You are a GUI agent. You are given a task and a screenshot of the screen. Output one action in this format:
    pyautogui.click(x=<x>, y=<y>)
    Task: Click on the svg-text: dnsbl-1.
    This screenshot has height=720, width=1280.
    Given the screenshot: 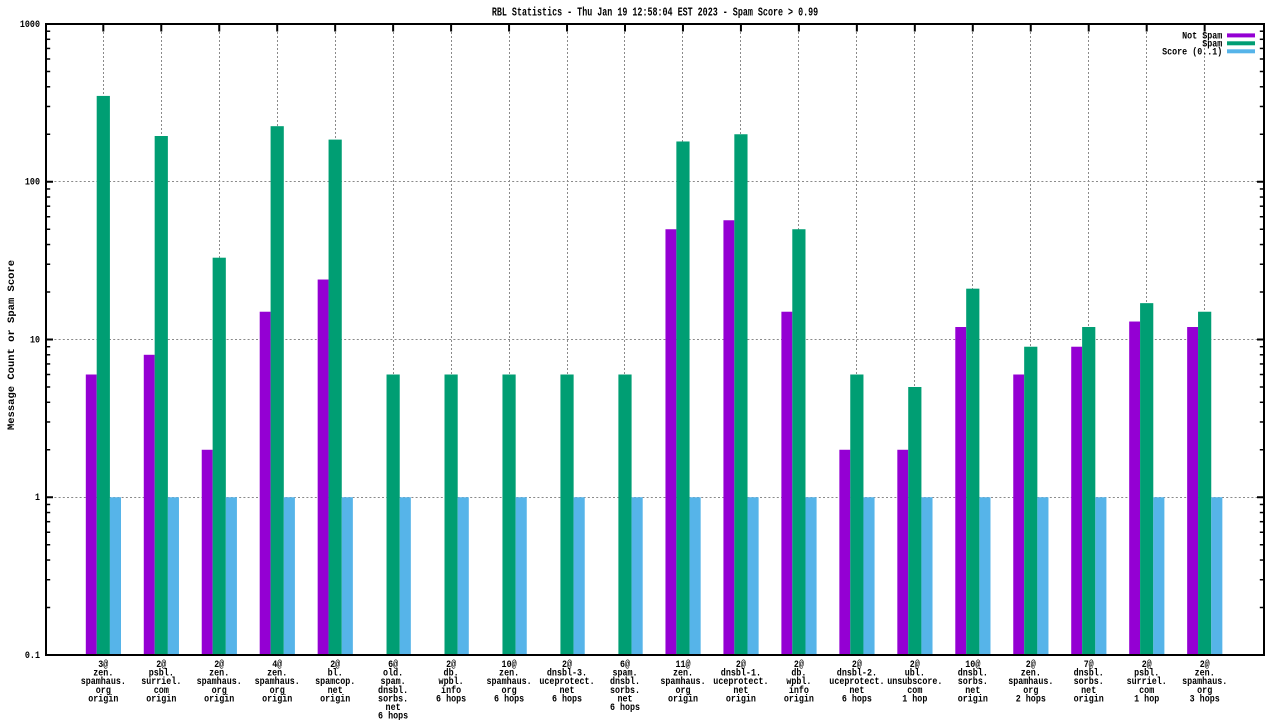 What is the action you would take?
    pyautogui.click(x=741, y=674)
    